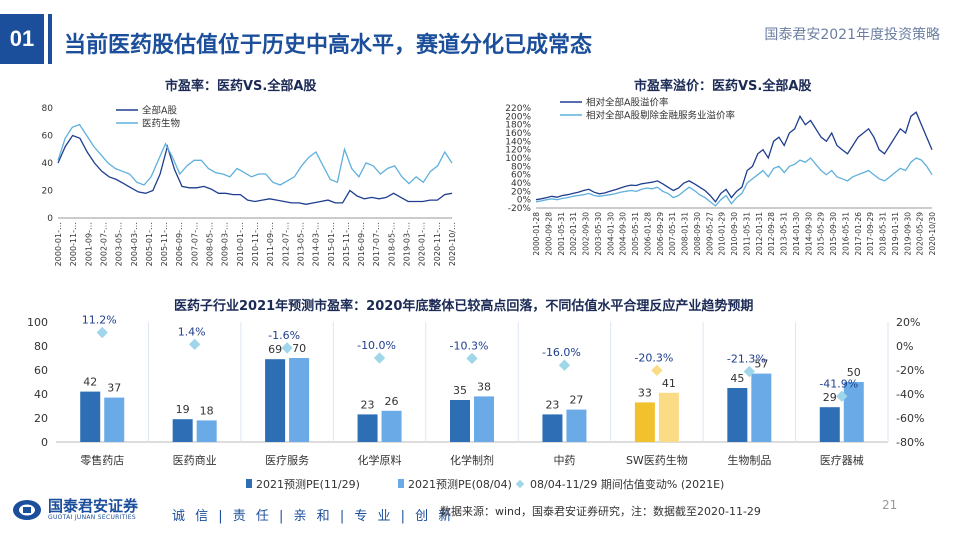 This screenshot has height=540, width=960. I want to click on x-tick-label: 2015-05-29, so click(821, 234).